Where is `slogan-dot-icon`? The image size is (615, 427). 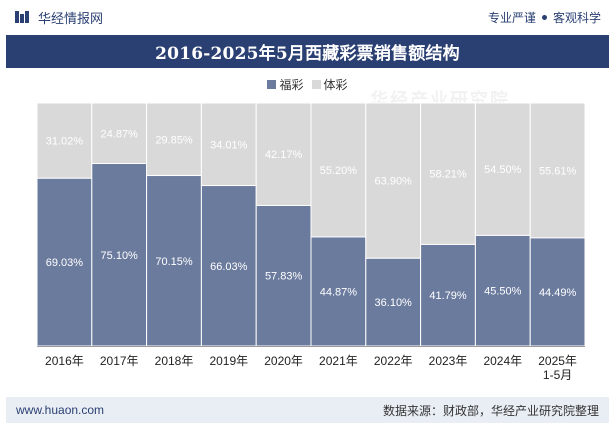
slogan-dot-icon is located at coordinates (544, 17).